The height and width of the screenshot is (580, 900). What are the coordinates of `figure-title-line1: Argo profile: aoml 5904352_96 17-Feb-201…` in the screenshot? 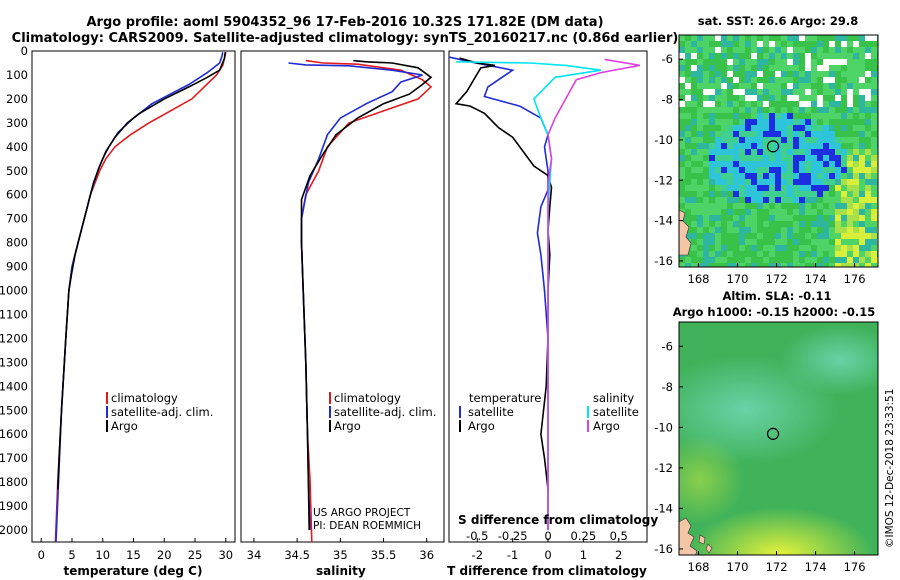 It's located at (344, 22).